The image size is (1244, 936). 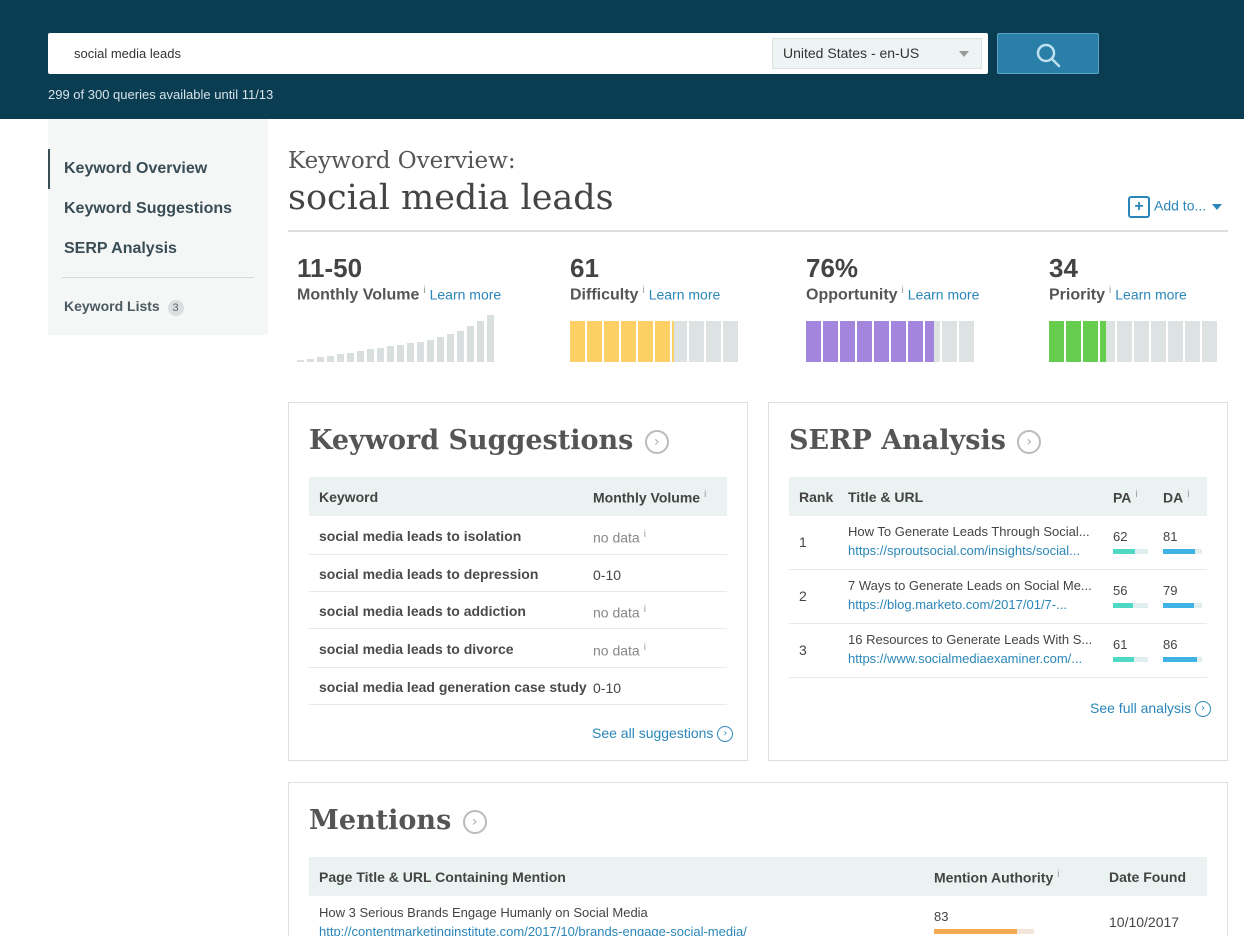 I want to click on keyword-cell: social media leads to isolation, so click(x=420, y=536).